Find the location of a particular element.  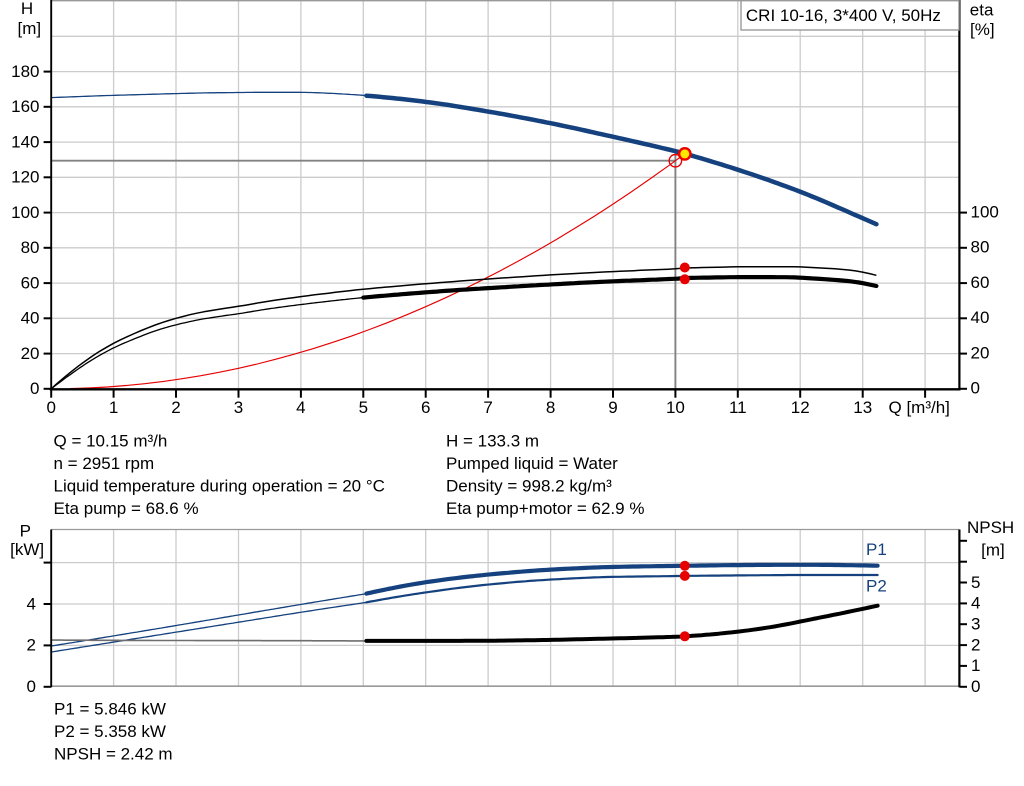

svg-text: eta is located at coordinates (982, 9).